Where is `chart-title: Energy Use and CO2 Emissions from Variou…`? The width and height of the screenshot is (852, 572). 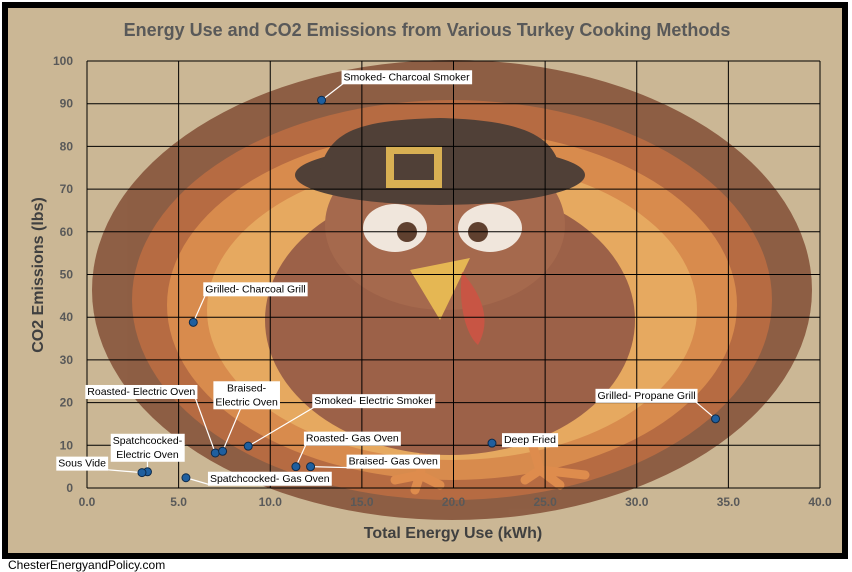
chart-title: Energy Use and CO2 Emissions from Variou… is located at coordinates (427, 30).